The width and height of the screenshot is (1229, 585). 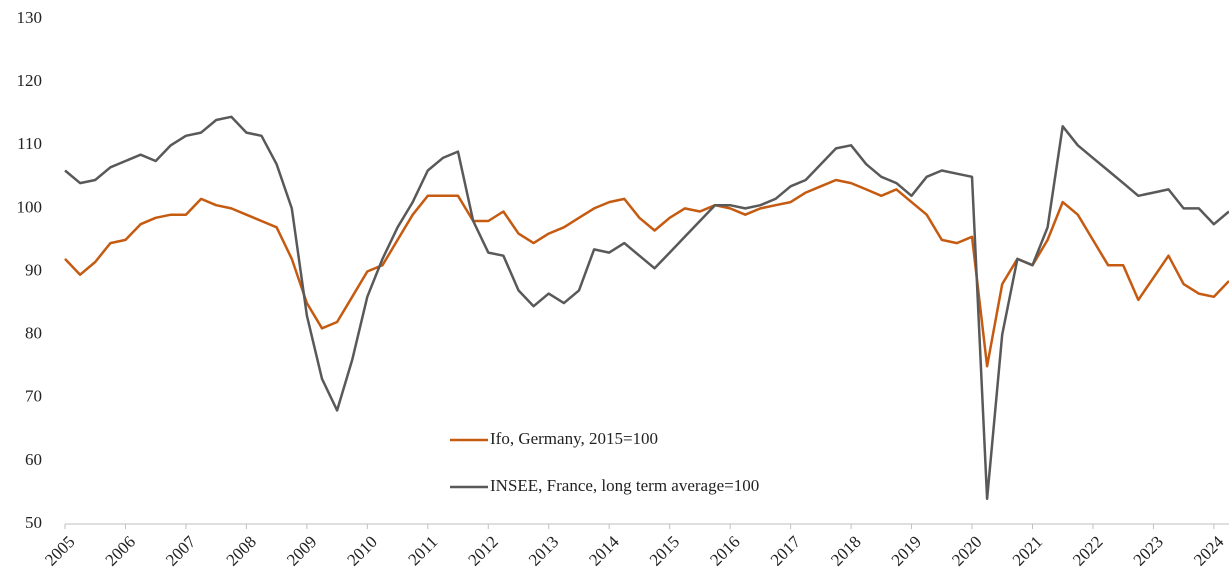 What do you see at coordinates (33, 522) in the screenshot?
I see `y-tick-label: 50` at bounding box center [33, 522].